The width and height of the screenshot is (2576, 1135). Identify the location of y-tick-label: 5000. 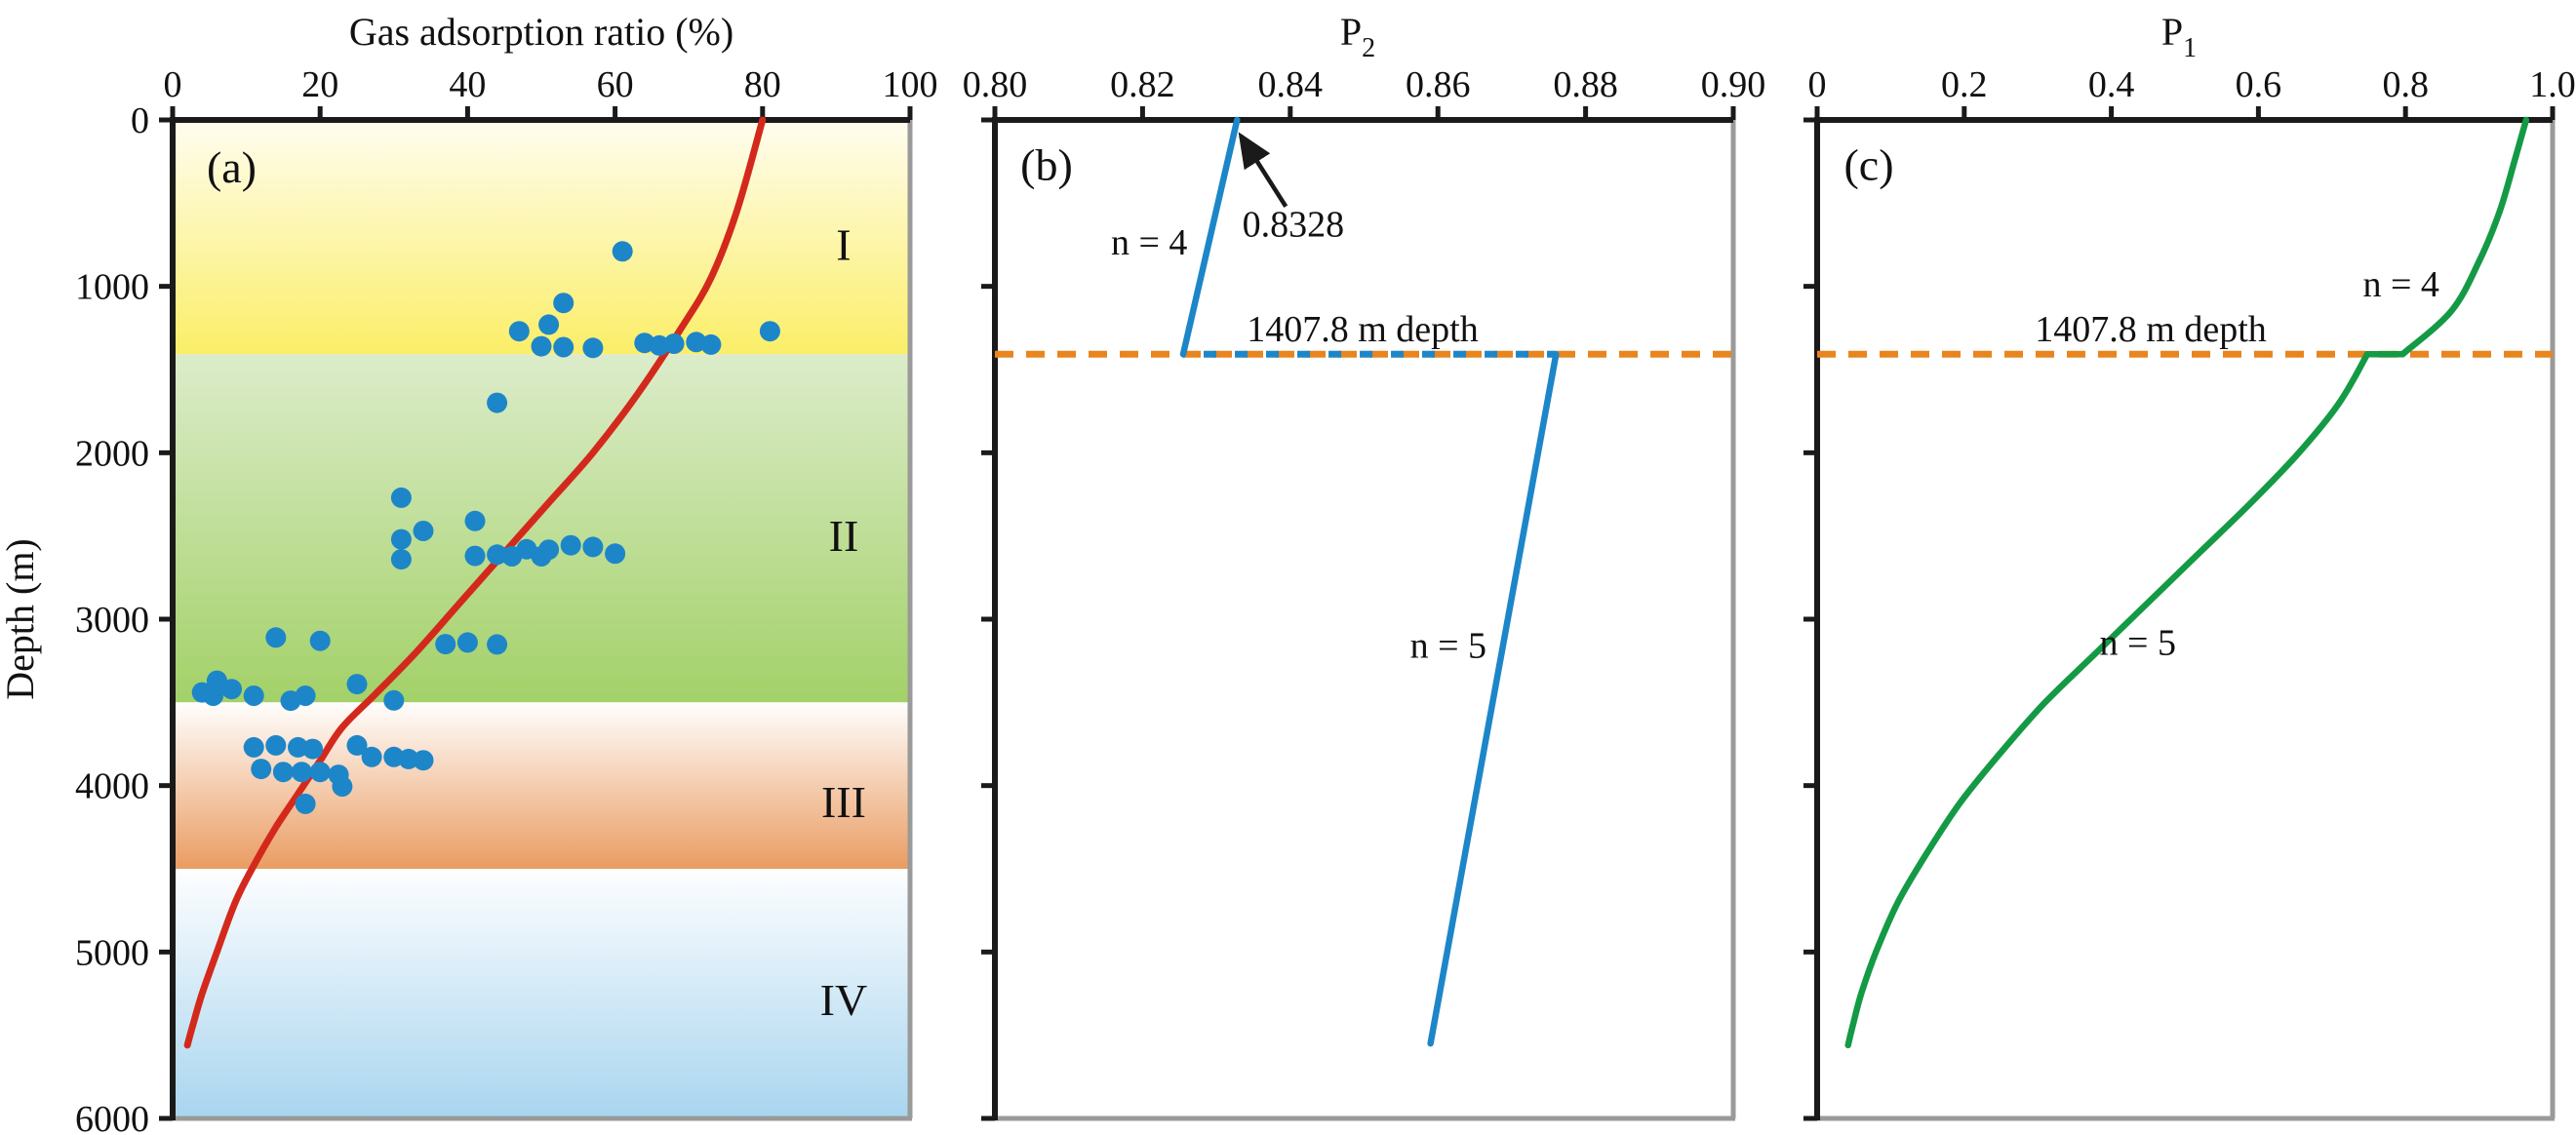
(112, 952).